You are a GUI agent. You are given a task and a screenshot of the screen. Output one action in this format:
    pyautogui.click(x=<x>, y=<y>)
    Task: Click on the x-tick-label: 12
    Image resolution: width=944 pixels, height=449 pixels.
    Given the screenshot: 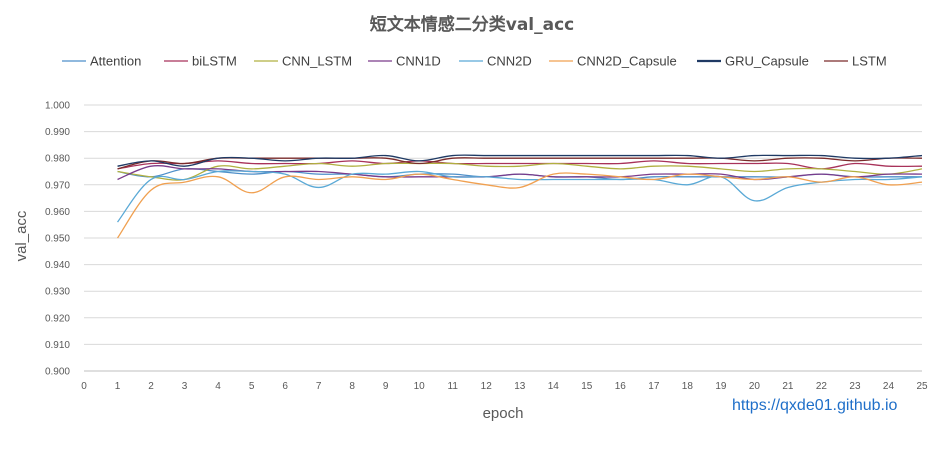 What is the action you would take?
    pyautogui.click(x=487, y=386)
    